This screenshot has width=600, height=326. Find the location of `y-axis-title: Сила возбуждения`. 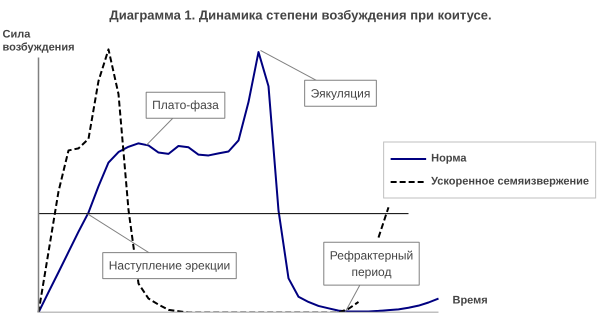

y-axis-title: Сила возбуждения is located at coordinates (38, 41).